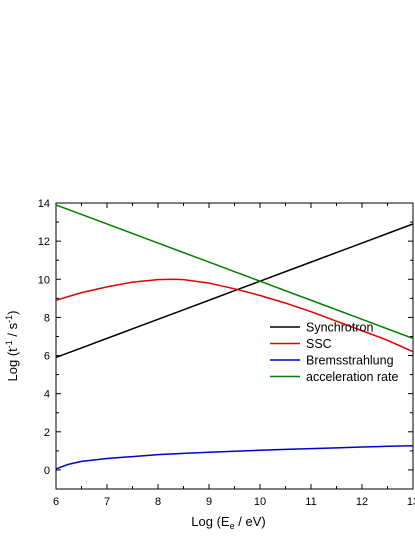  Describe the element at coordinates (44, 204) in the screenshot. I see `y-tick-label: 14` at that location.